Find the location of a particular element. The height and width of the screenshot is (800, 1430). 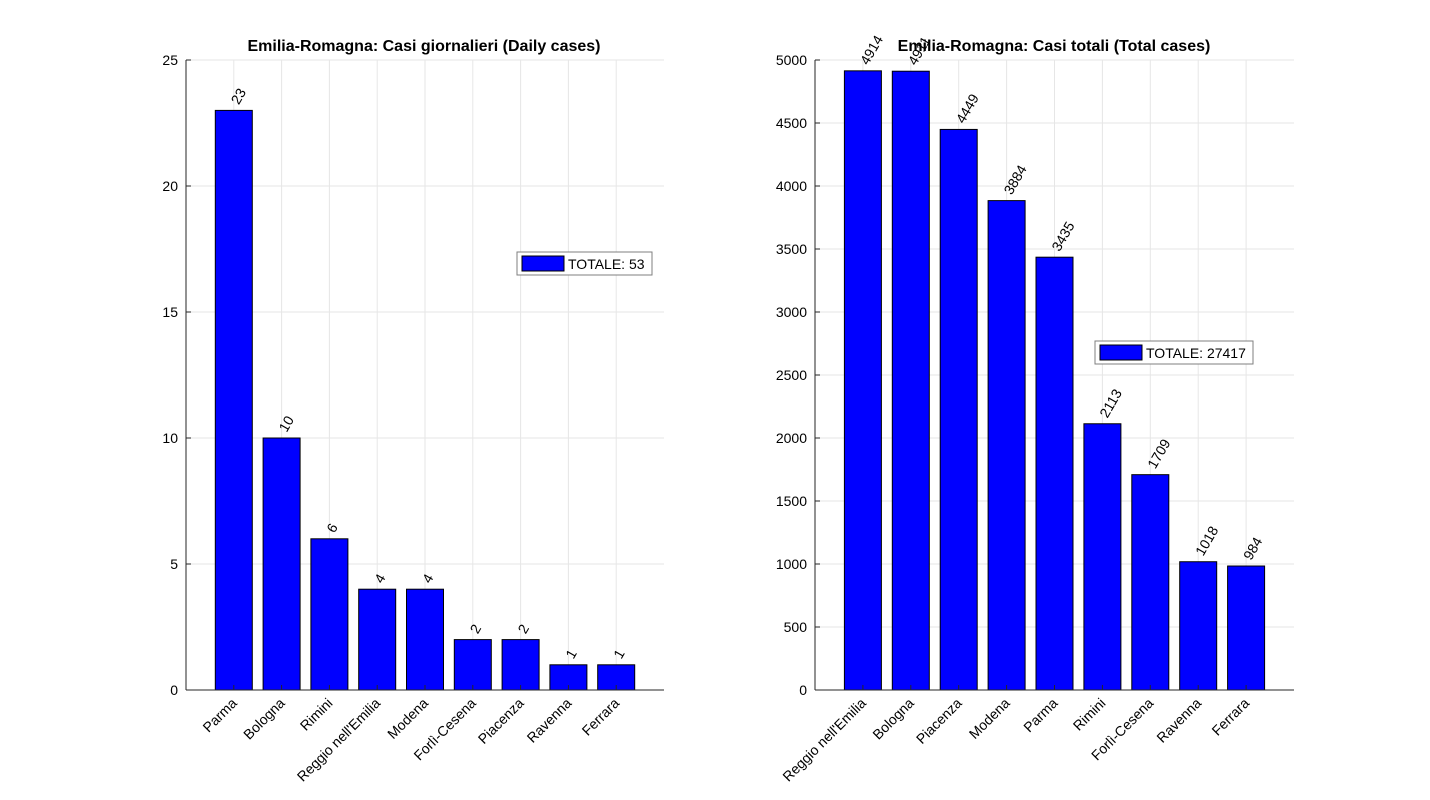

daily-y-tick-label: 10 is located at coordinates (170, 438).